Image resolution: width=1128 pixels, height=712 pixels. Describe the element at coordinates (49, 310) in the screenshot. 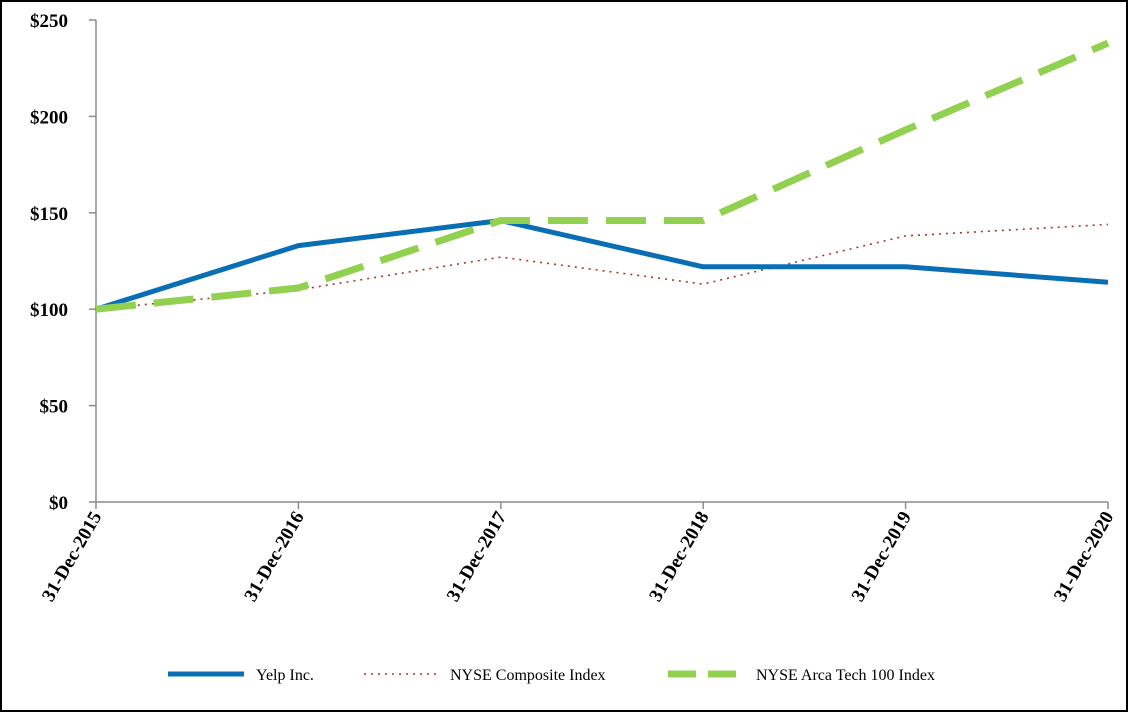

I see `y-tick-label: $100` at that location.